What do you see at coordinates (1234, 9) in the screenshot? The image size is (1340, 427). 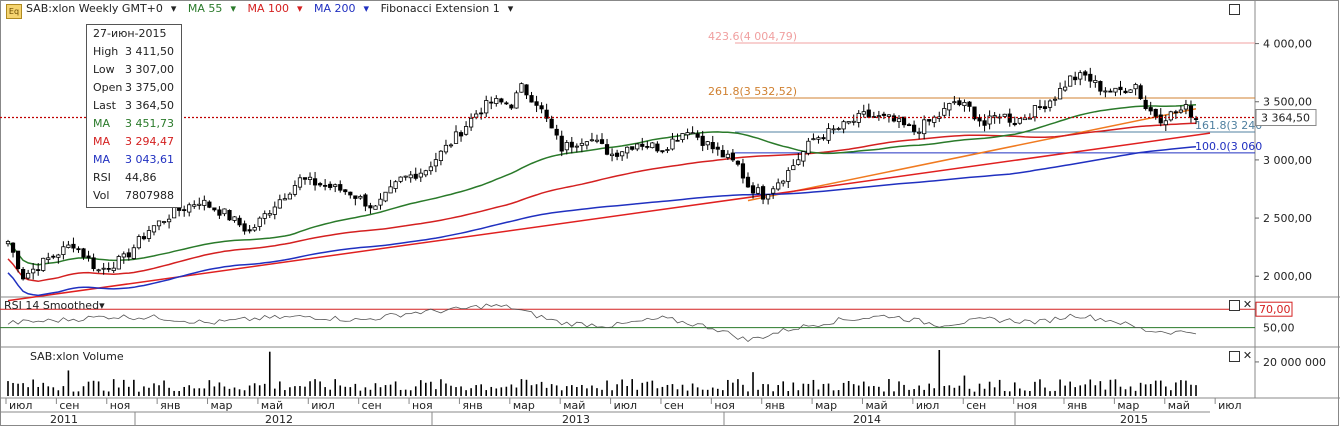 I see `maximize-icon` at bounding box center [1234, 9].